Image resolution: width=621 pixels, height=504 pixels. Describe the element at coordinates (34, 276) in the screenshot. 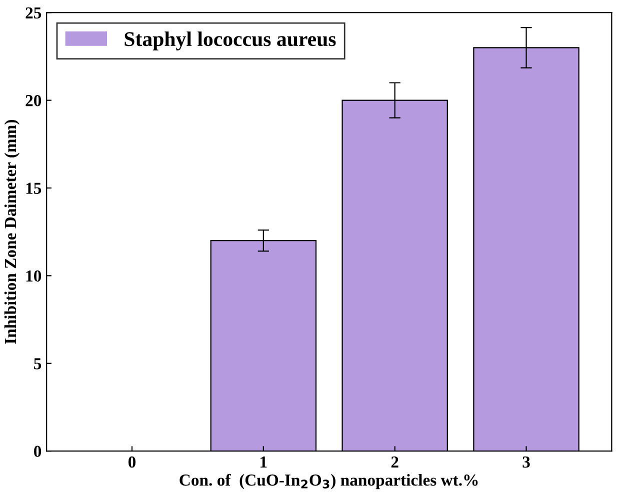

I see `y-tick-label: 10` at that location.